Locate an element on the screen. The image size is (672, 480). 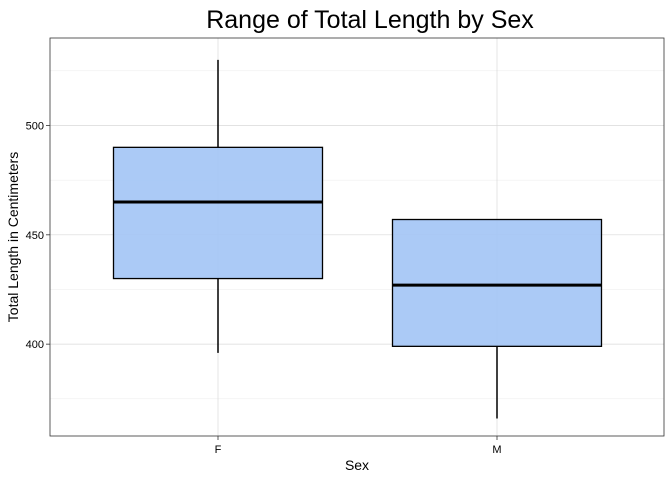
y-tick-label: 400 is located at coordinates (35, 345).